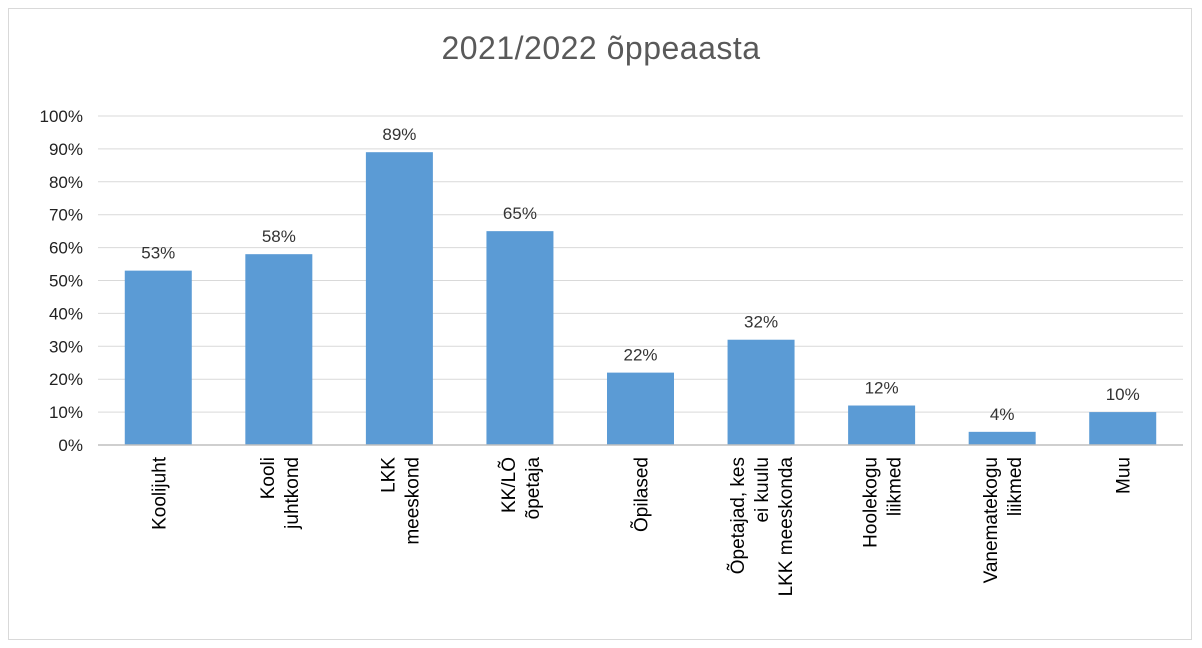  Describe the element at coordinates (388, 475) in the screenshot. I see `category-label: LKK` at that location.